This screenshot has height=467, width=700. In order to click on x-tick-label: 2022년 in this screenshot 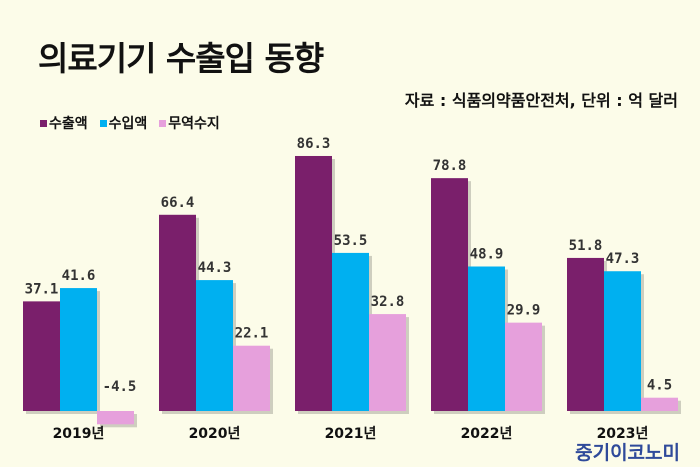, I will do `click(487, 434)`.